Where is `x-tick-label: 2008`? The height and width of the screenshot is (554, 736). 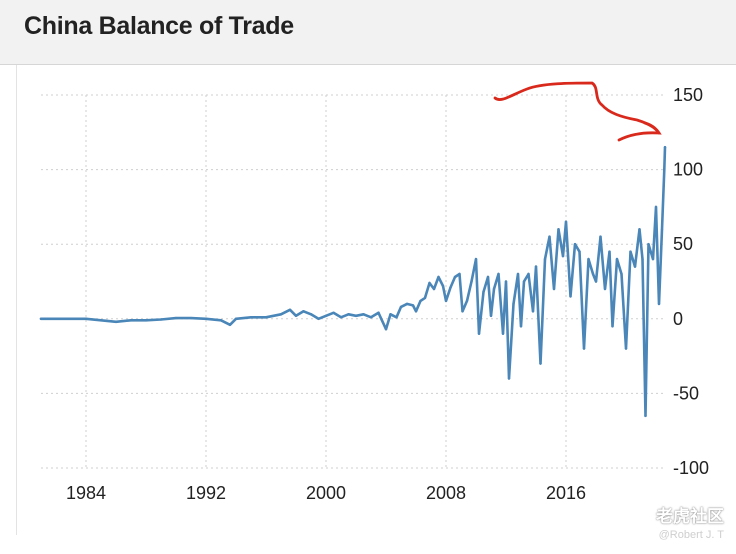
x-tick-label: 2008 is located at coordinates (446, 493).